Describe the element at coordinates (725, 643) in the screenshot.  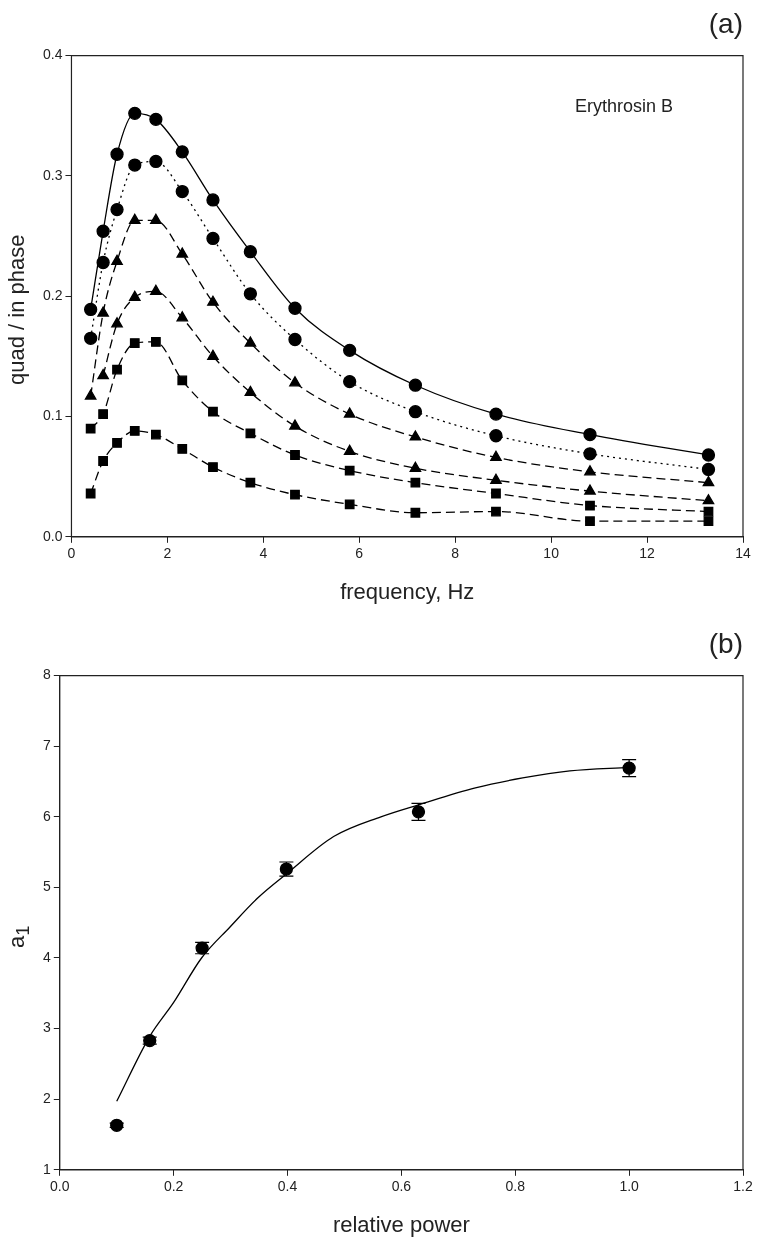
I see `chart-title: (b)` at that location.